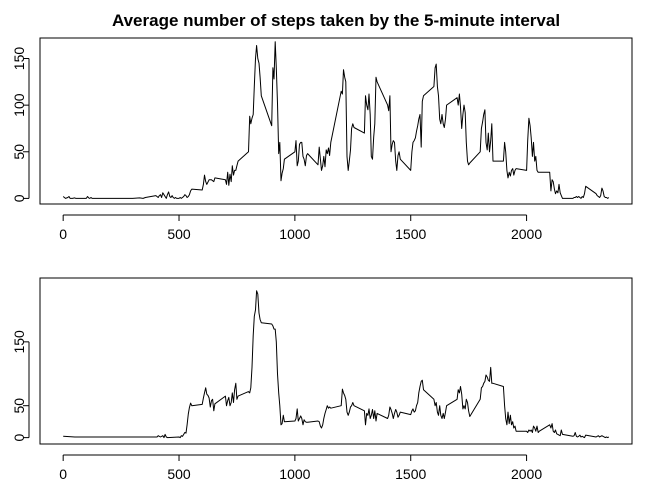 The image size is (672, 480). Describe the element at coordinates (19, 406) in the screenshot. I see `bottom-y-tick-label: 50` at that location.